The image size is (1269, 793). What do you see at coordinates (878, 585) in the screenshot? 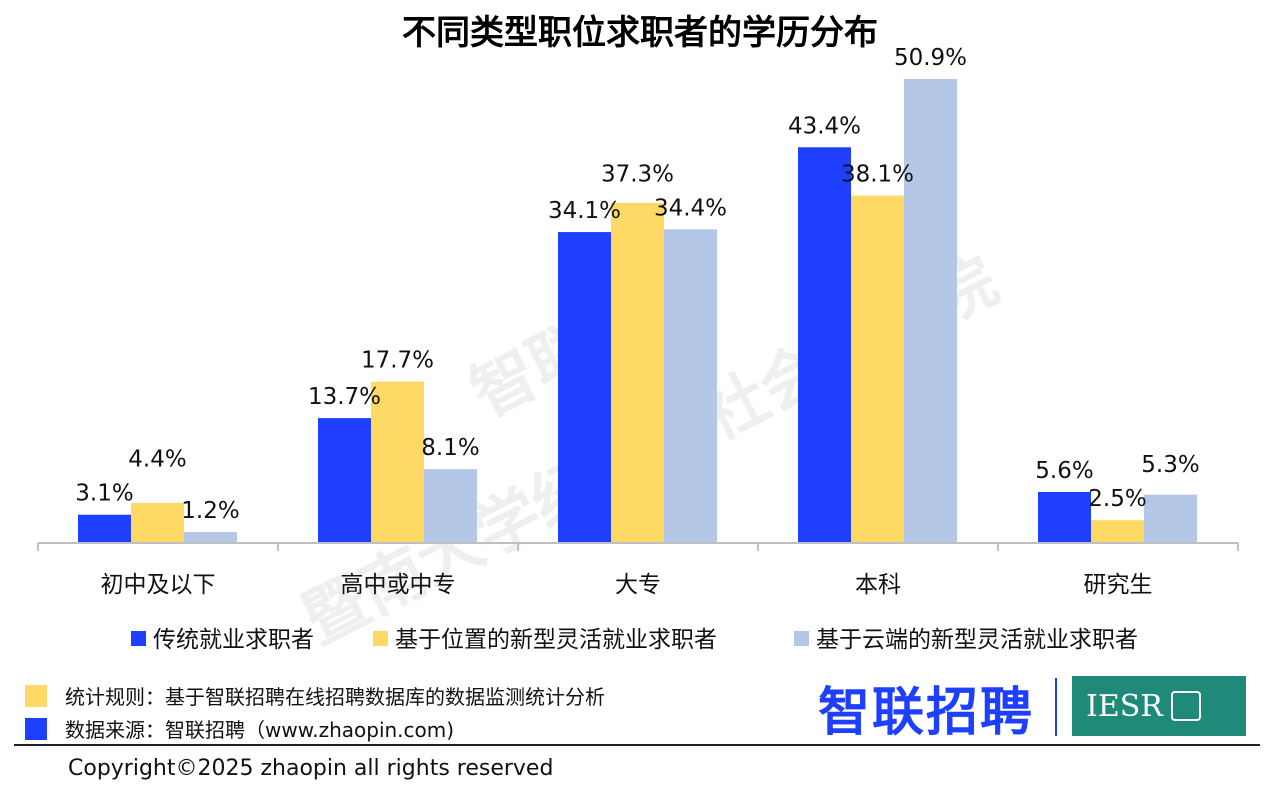
I see `category-label-3: 本科` at bounding box center [878, 585].